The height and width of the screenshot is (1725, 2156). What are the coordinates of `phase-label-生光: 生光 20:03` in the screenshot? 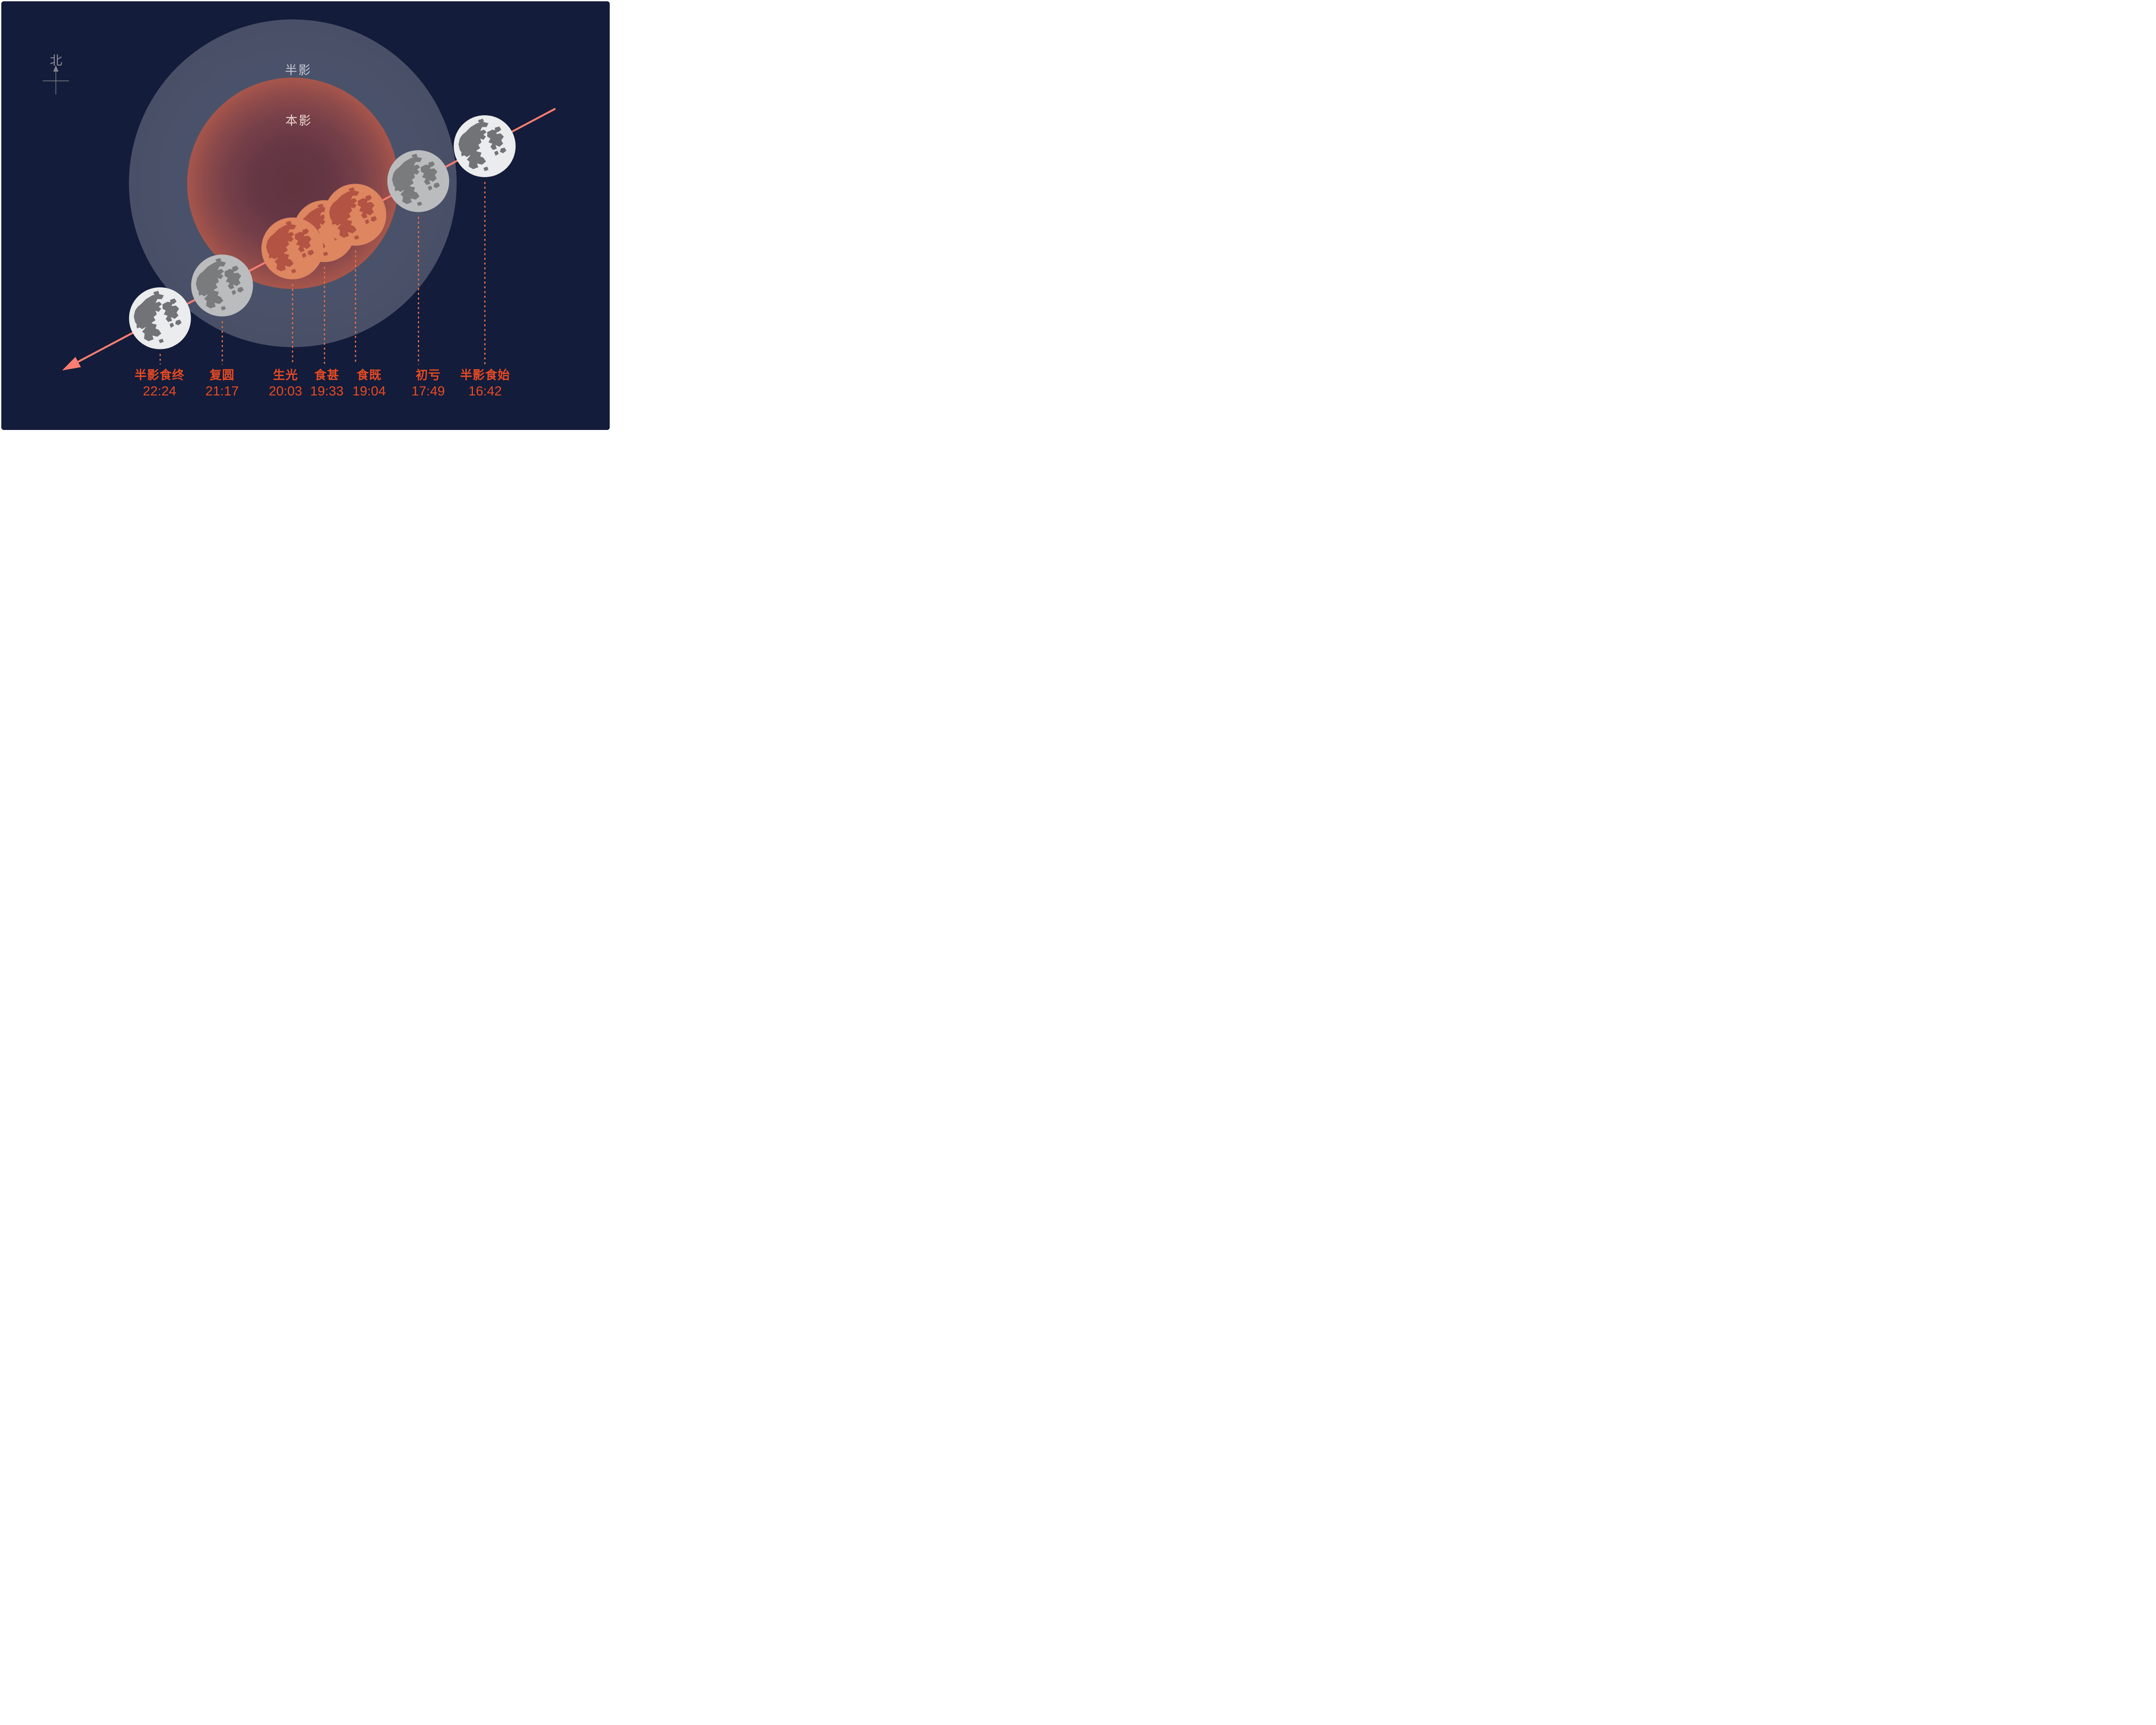 It's located at (285, 384).